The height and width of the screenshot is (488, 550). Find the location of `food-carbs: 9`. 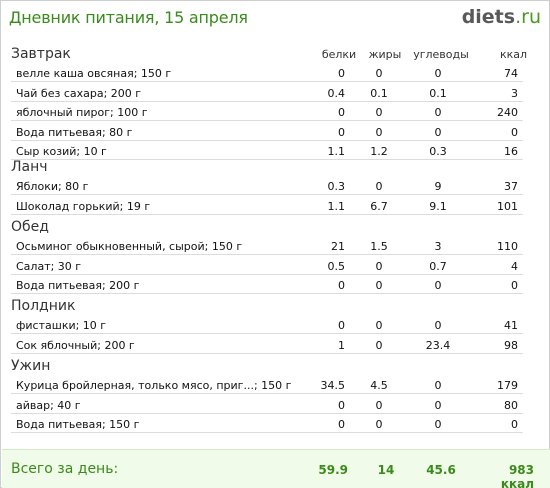

food-carbs: 9 is located at coordinates (438, 186).